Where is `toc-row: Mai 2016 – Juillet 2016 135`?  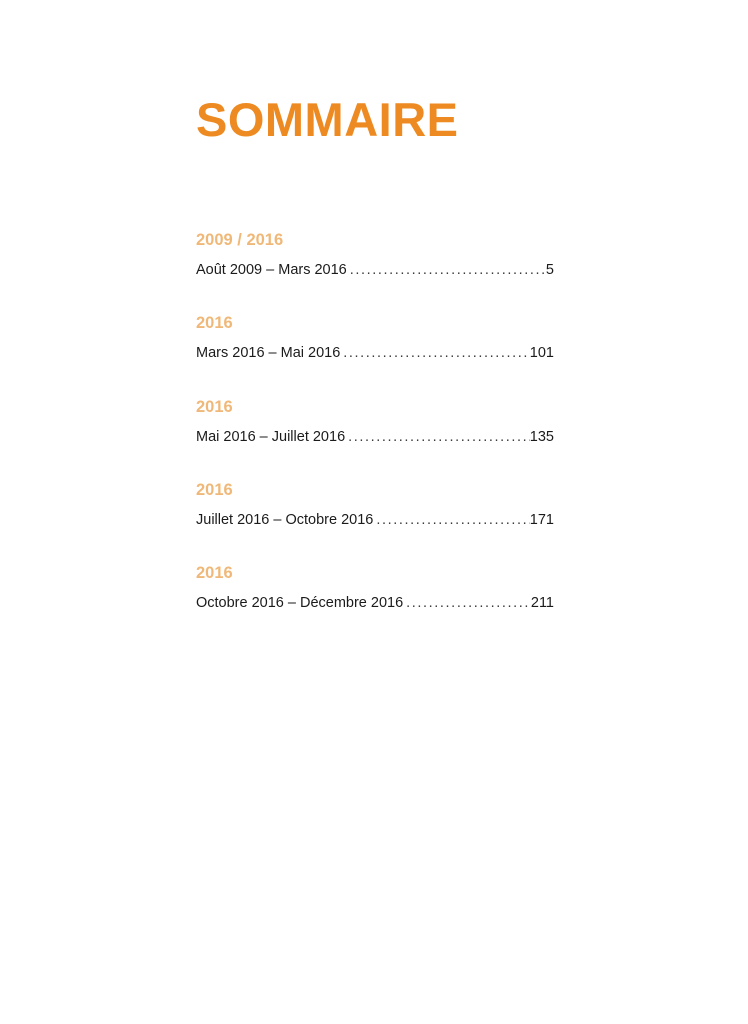
toc-row: Mai 2016 – Juillet 2016 135 is located at coordinates (375, 438).